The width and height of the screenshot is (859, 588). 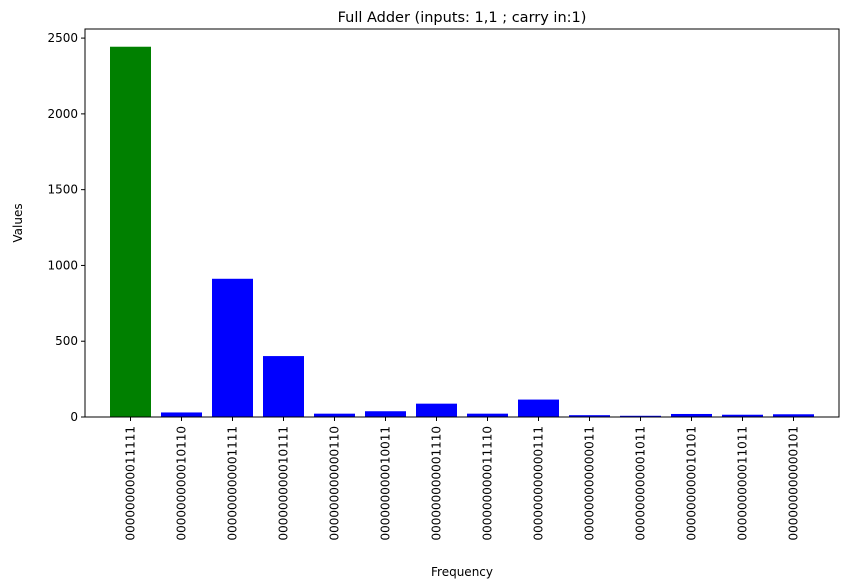 What do you see at coordinates (437, 483) in the screenshot?
I see `x-tick-label: 000000000001110` at bounding box center [437, 483].